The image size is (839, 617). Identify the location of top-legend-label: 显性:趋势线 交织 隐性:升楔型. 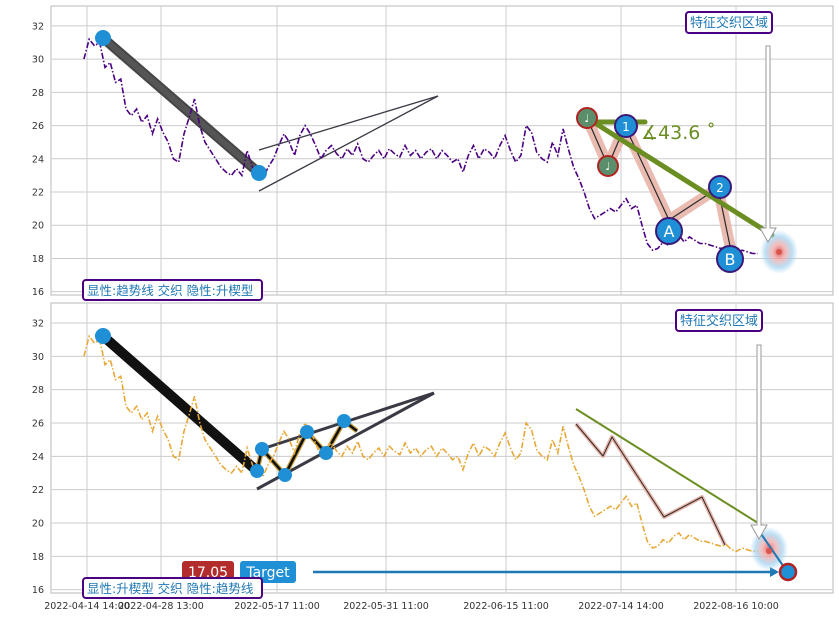
(172, 290).